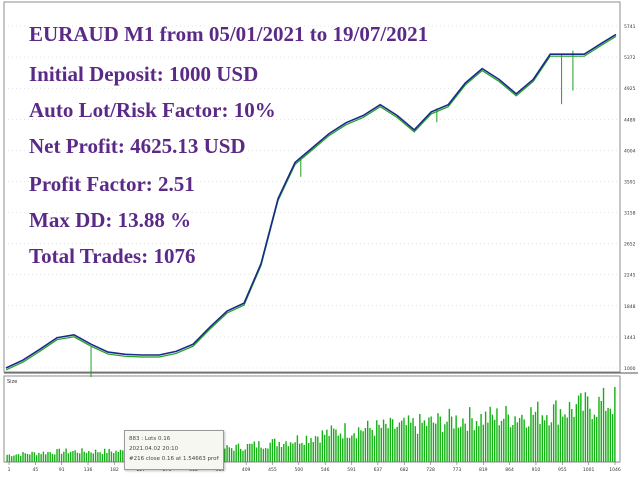 This screenshot has width=640, height=480. I want to click on x-tick-label: 546, so click(325, 470).